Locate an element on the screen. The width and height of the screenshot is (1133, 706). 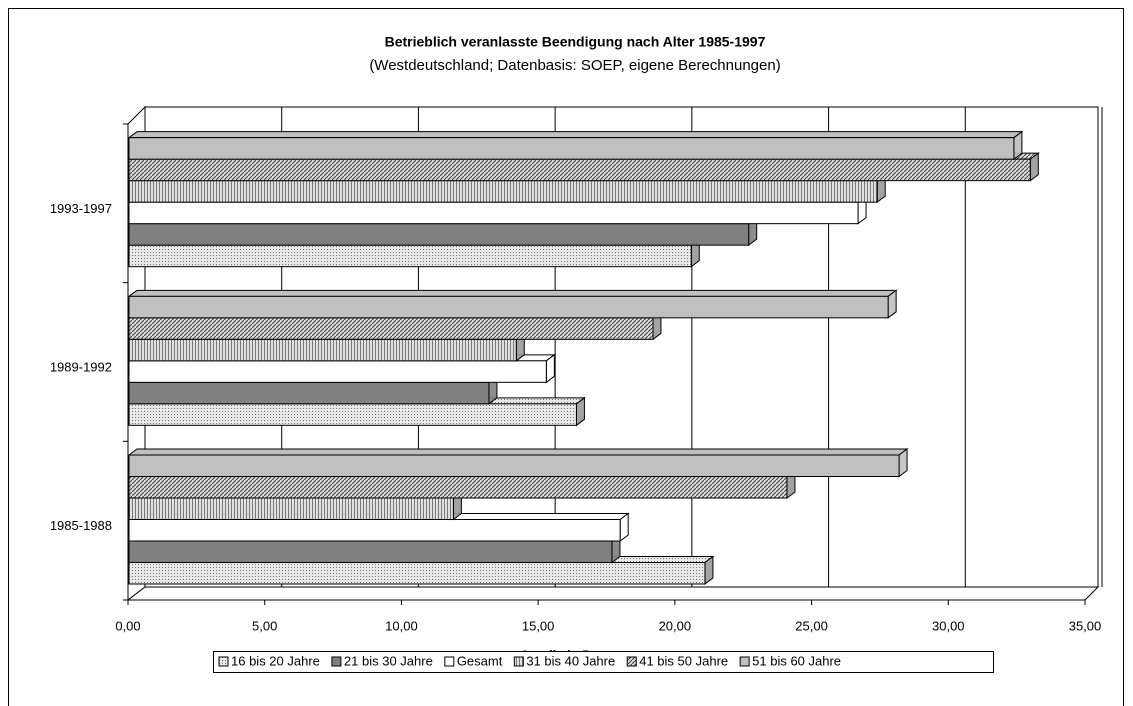
x-tick-label: 30,00 is located at coordinates (948, 625).